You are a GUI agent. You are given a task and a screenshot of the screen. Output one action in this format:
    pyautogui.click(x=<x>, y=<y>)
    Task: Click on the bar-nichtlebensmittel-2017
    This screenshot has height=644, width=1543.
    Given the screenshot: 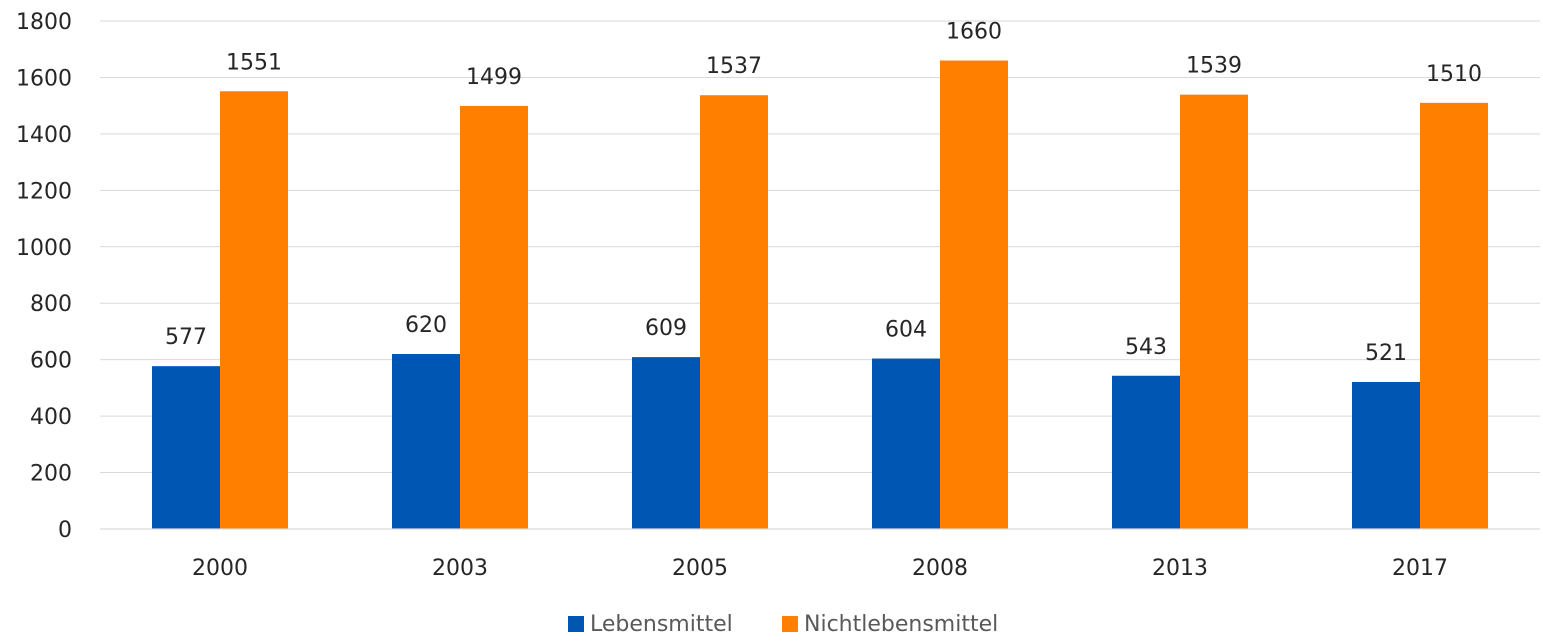 What is the action you would take?
    pyautogui.click(x=1454, y=315)
    